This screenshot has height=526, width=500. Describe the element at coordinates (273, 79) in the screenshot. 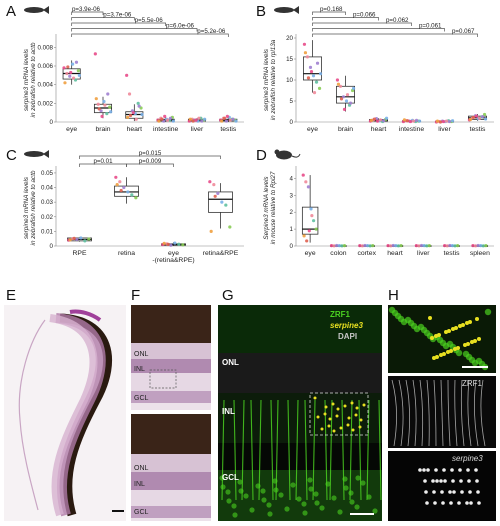

I see `y-axis-label: in zebrafish relative to rpl13a` at that location.